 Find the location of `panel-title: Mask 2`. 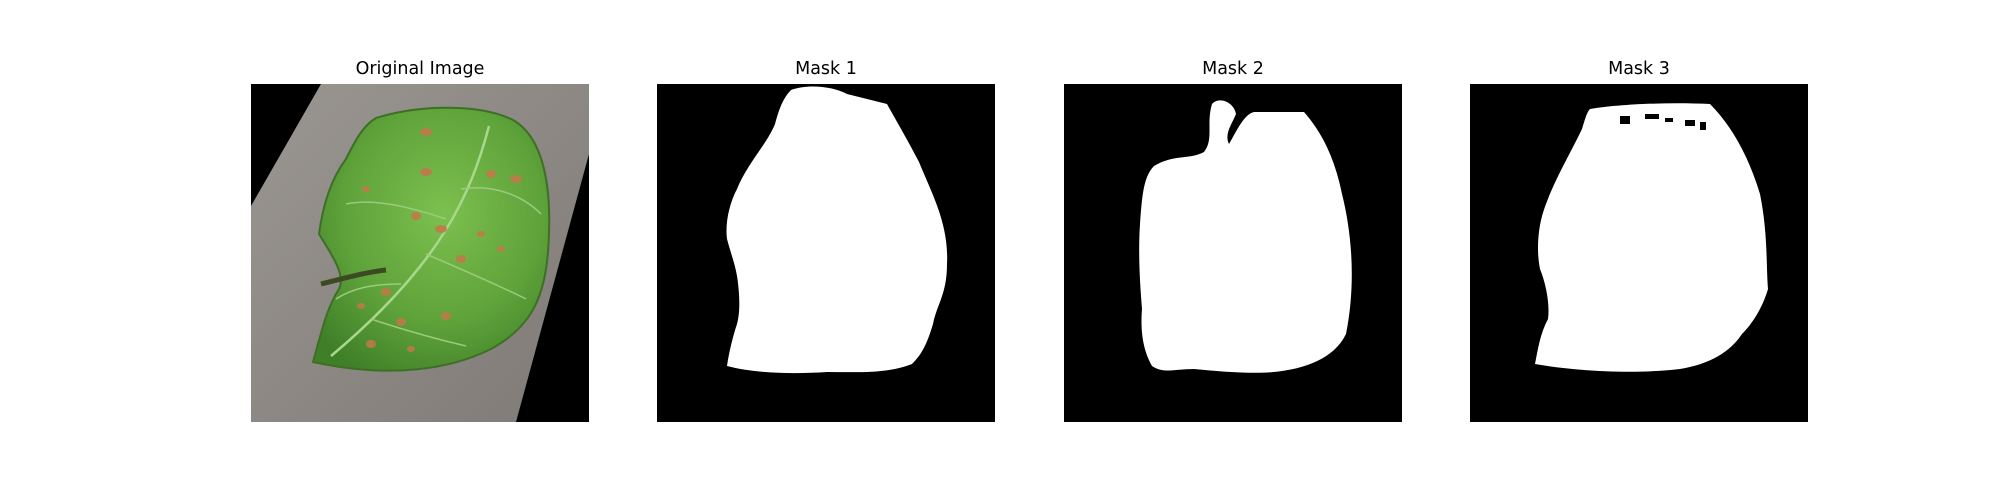

panel-title: Mask 2 is located at coordinates (1233, 69).